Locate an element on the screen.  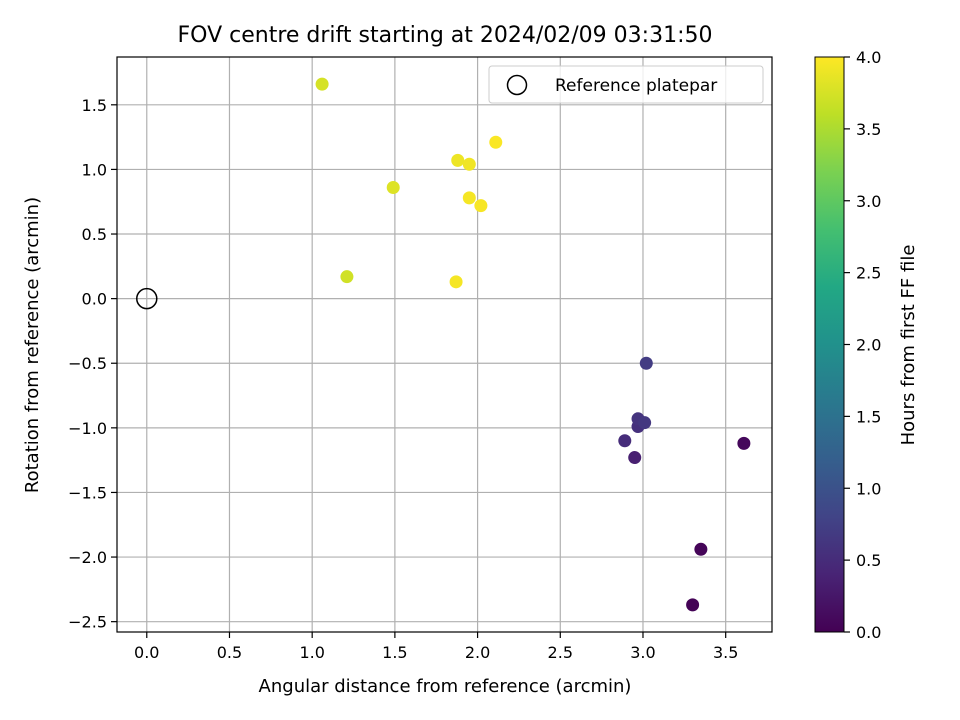
colorbar-tick-label: 3.5 is located at coordinates (868, 129).